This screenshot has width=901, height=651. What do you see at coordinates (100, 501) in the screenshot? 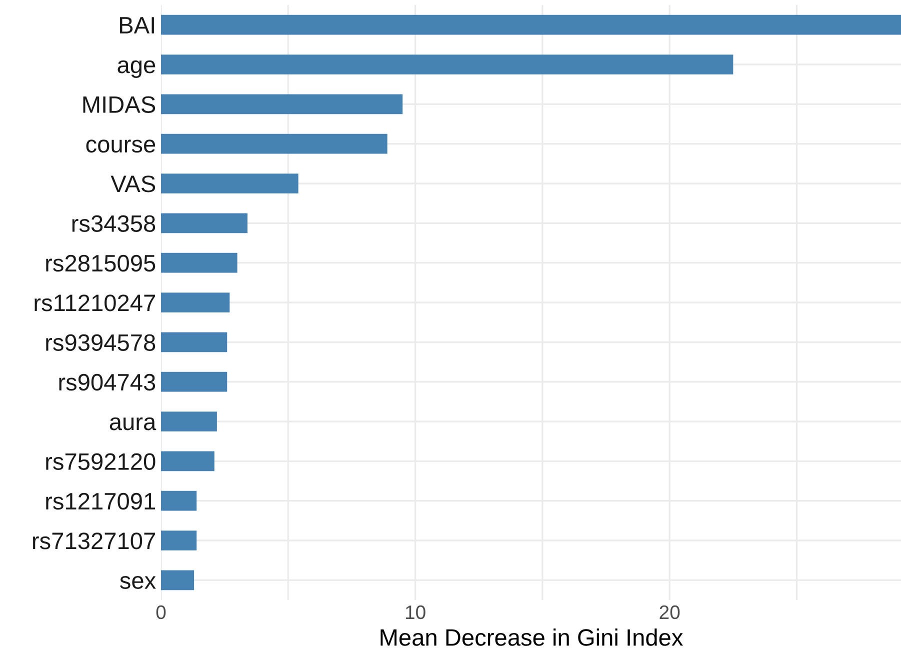
I see `y-tick-label: rs1217091` at bounding box center [100, 501].